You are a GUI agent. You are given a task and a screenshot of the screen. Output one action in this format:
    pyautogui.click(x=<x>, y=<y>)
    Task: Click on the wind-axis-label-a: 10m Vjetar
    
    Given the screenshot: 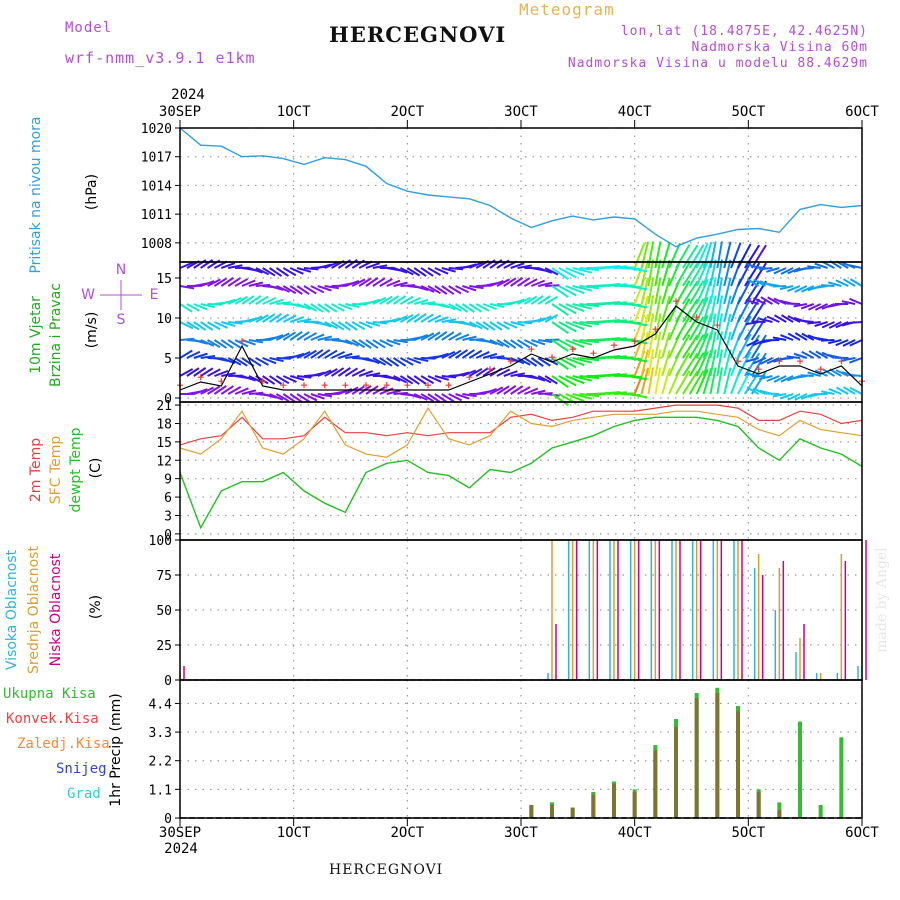 What is the action you would take?
    pyautogui.click(x=36, y=335)
    